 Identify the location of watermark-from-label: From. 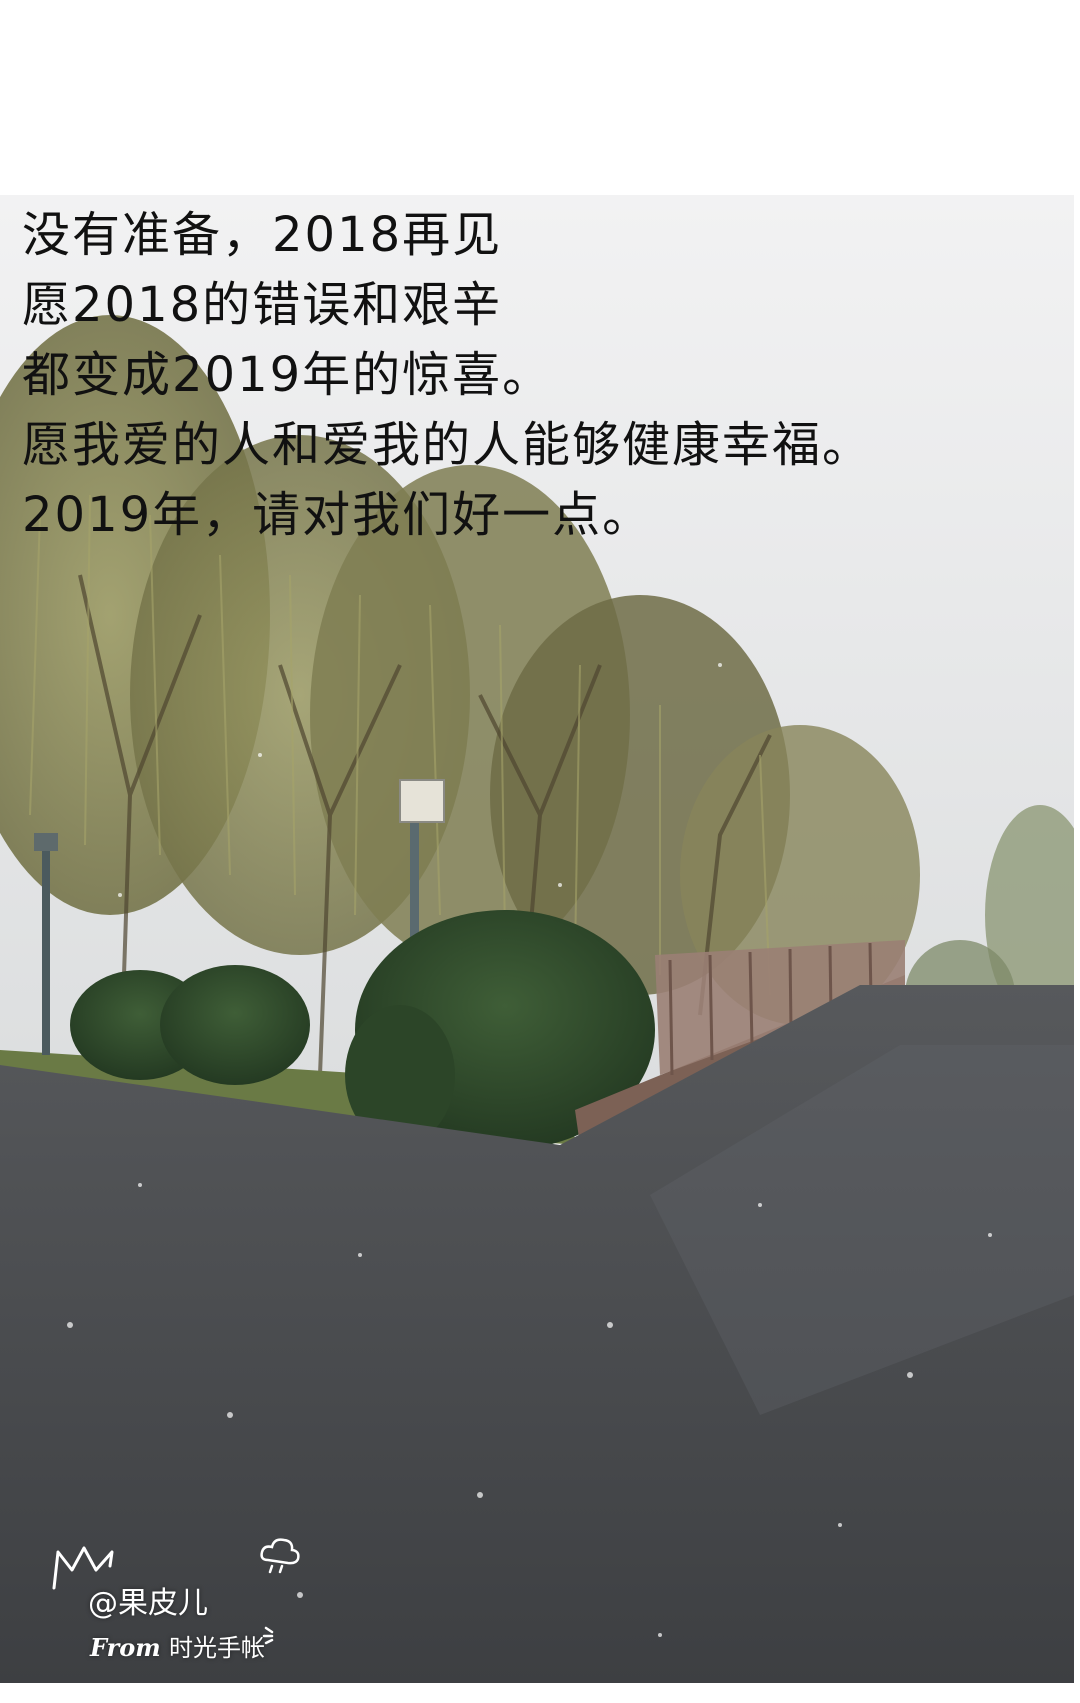
(125, 1647).